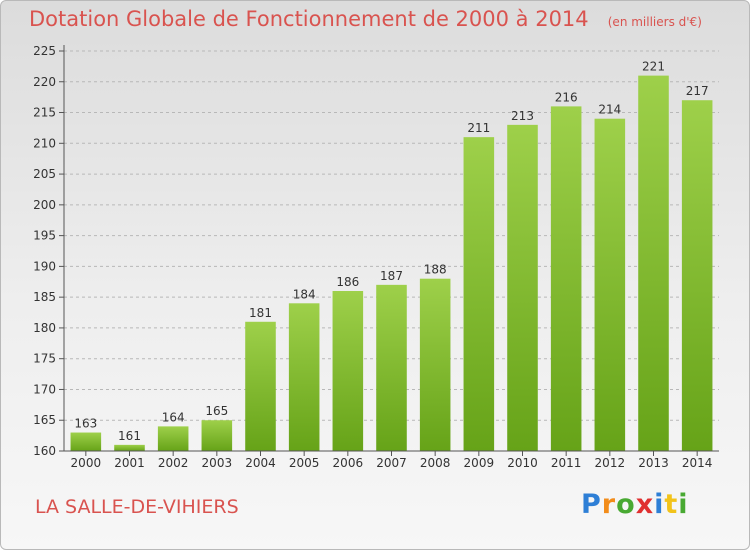 The height and width of the screenshot is (550, 750). I want to click on bar-value-label: 213, so click(522, 116).